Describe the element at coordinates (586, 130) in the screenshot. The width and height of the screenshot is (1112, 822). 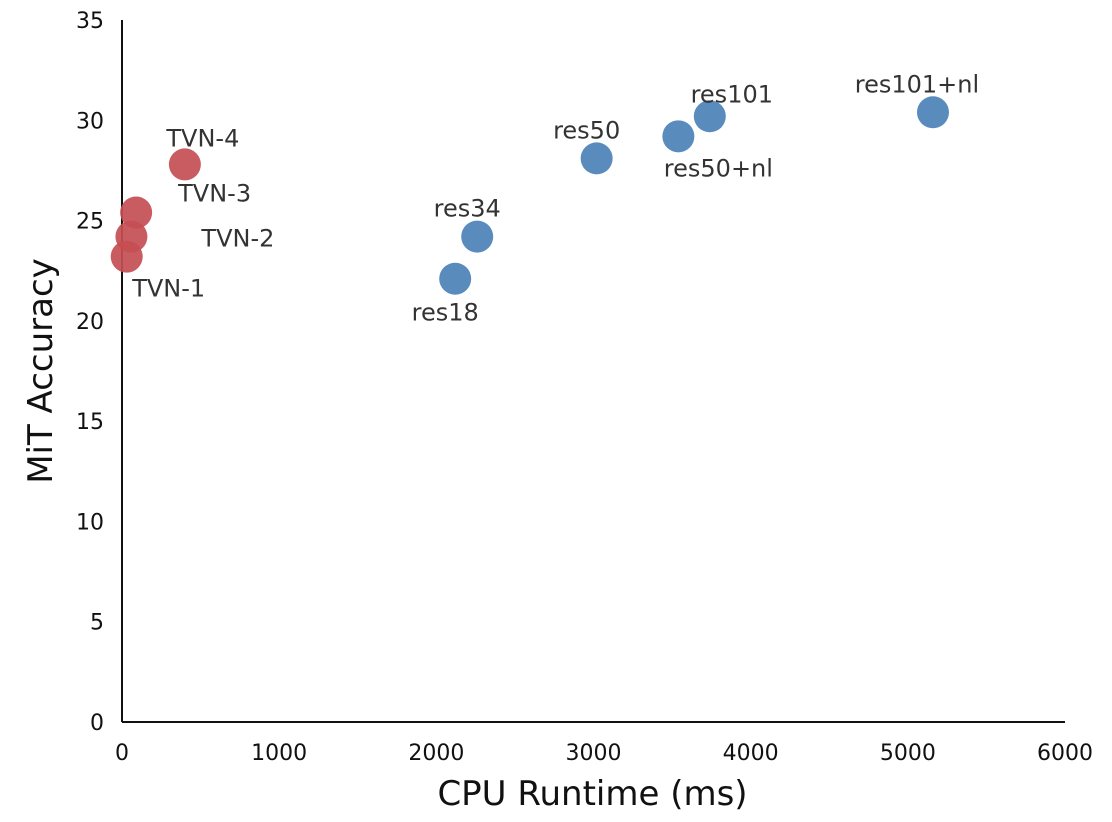
I see `point-label: res50` at that location.